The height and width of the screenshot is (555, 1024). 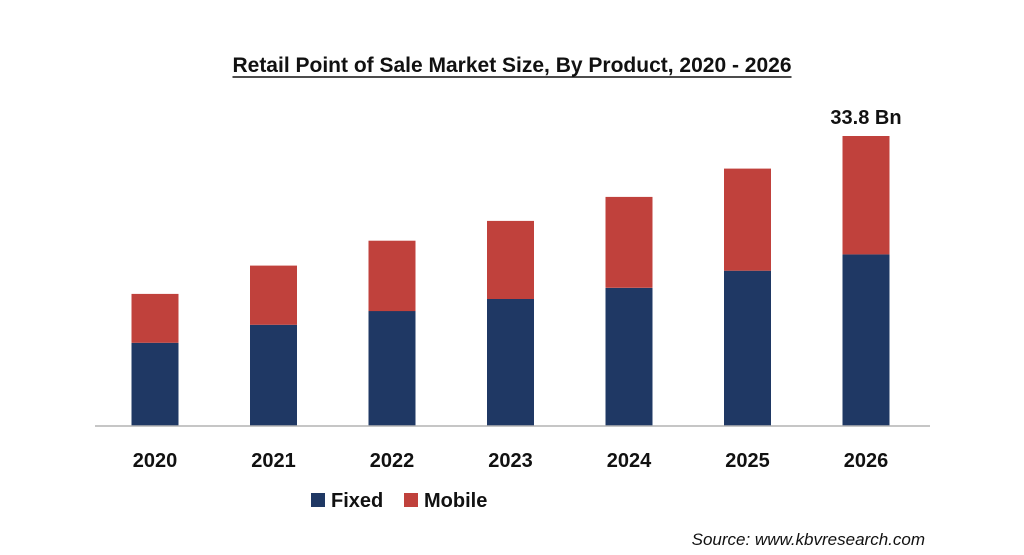 What do you see at coordinates (866, 461) in the screenshot?
I see `x-tick-label-2026: 2026` at bounding box center [866, 461].